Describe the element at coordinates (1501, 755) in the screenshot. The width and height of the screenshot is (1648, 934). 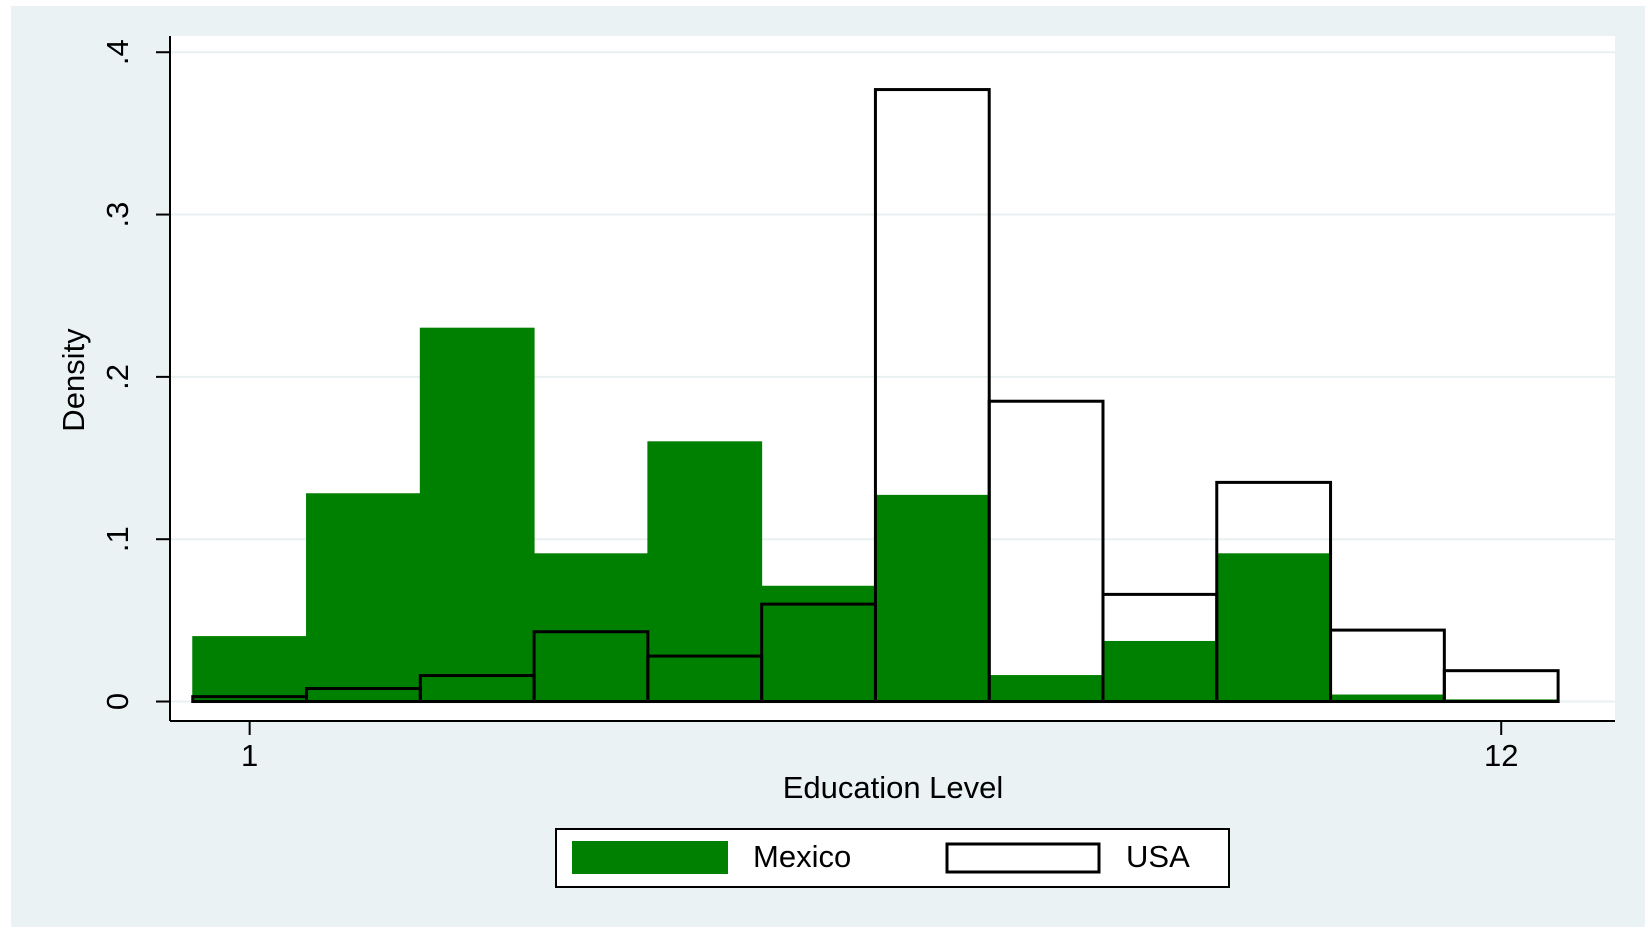
I see `x-tick-label-1: 12` at that location.